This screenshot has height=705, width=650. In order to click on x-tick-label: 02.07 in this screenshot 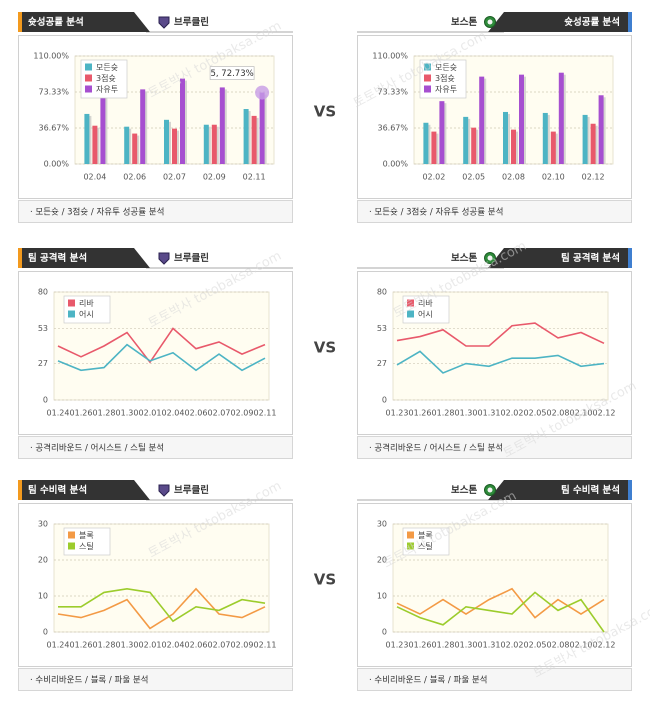, I will do `click(219, 413)`.